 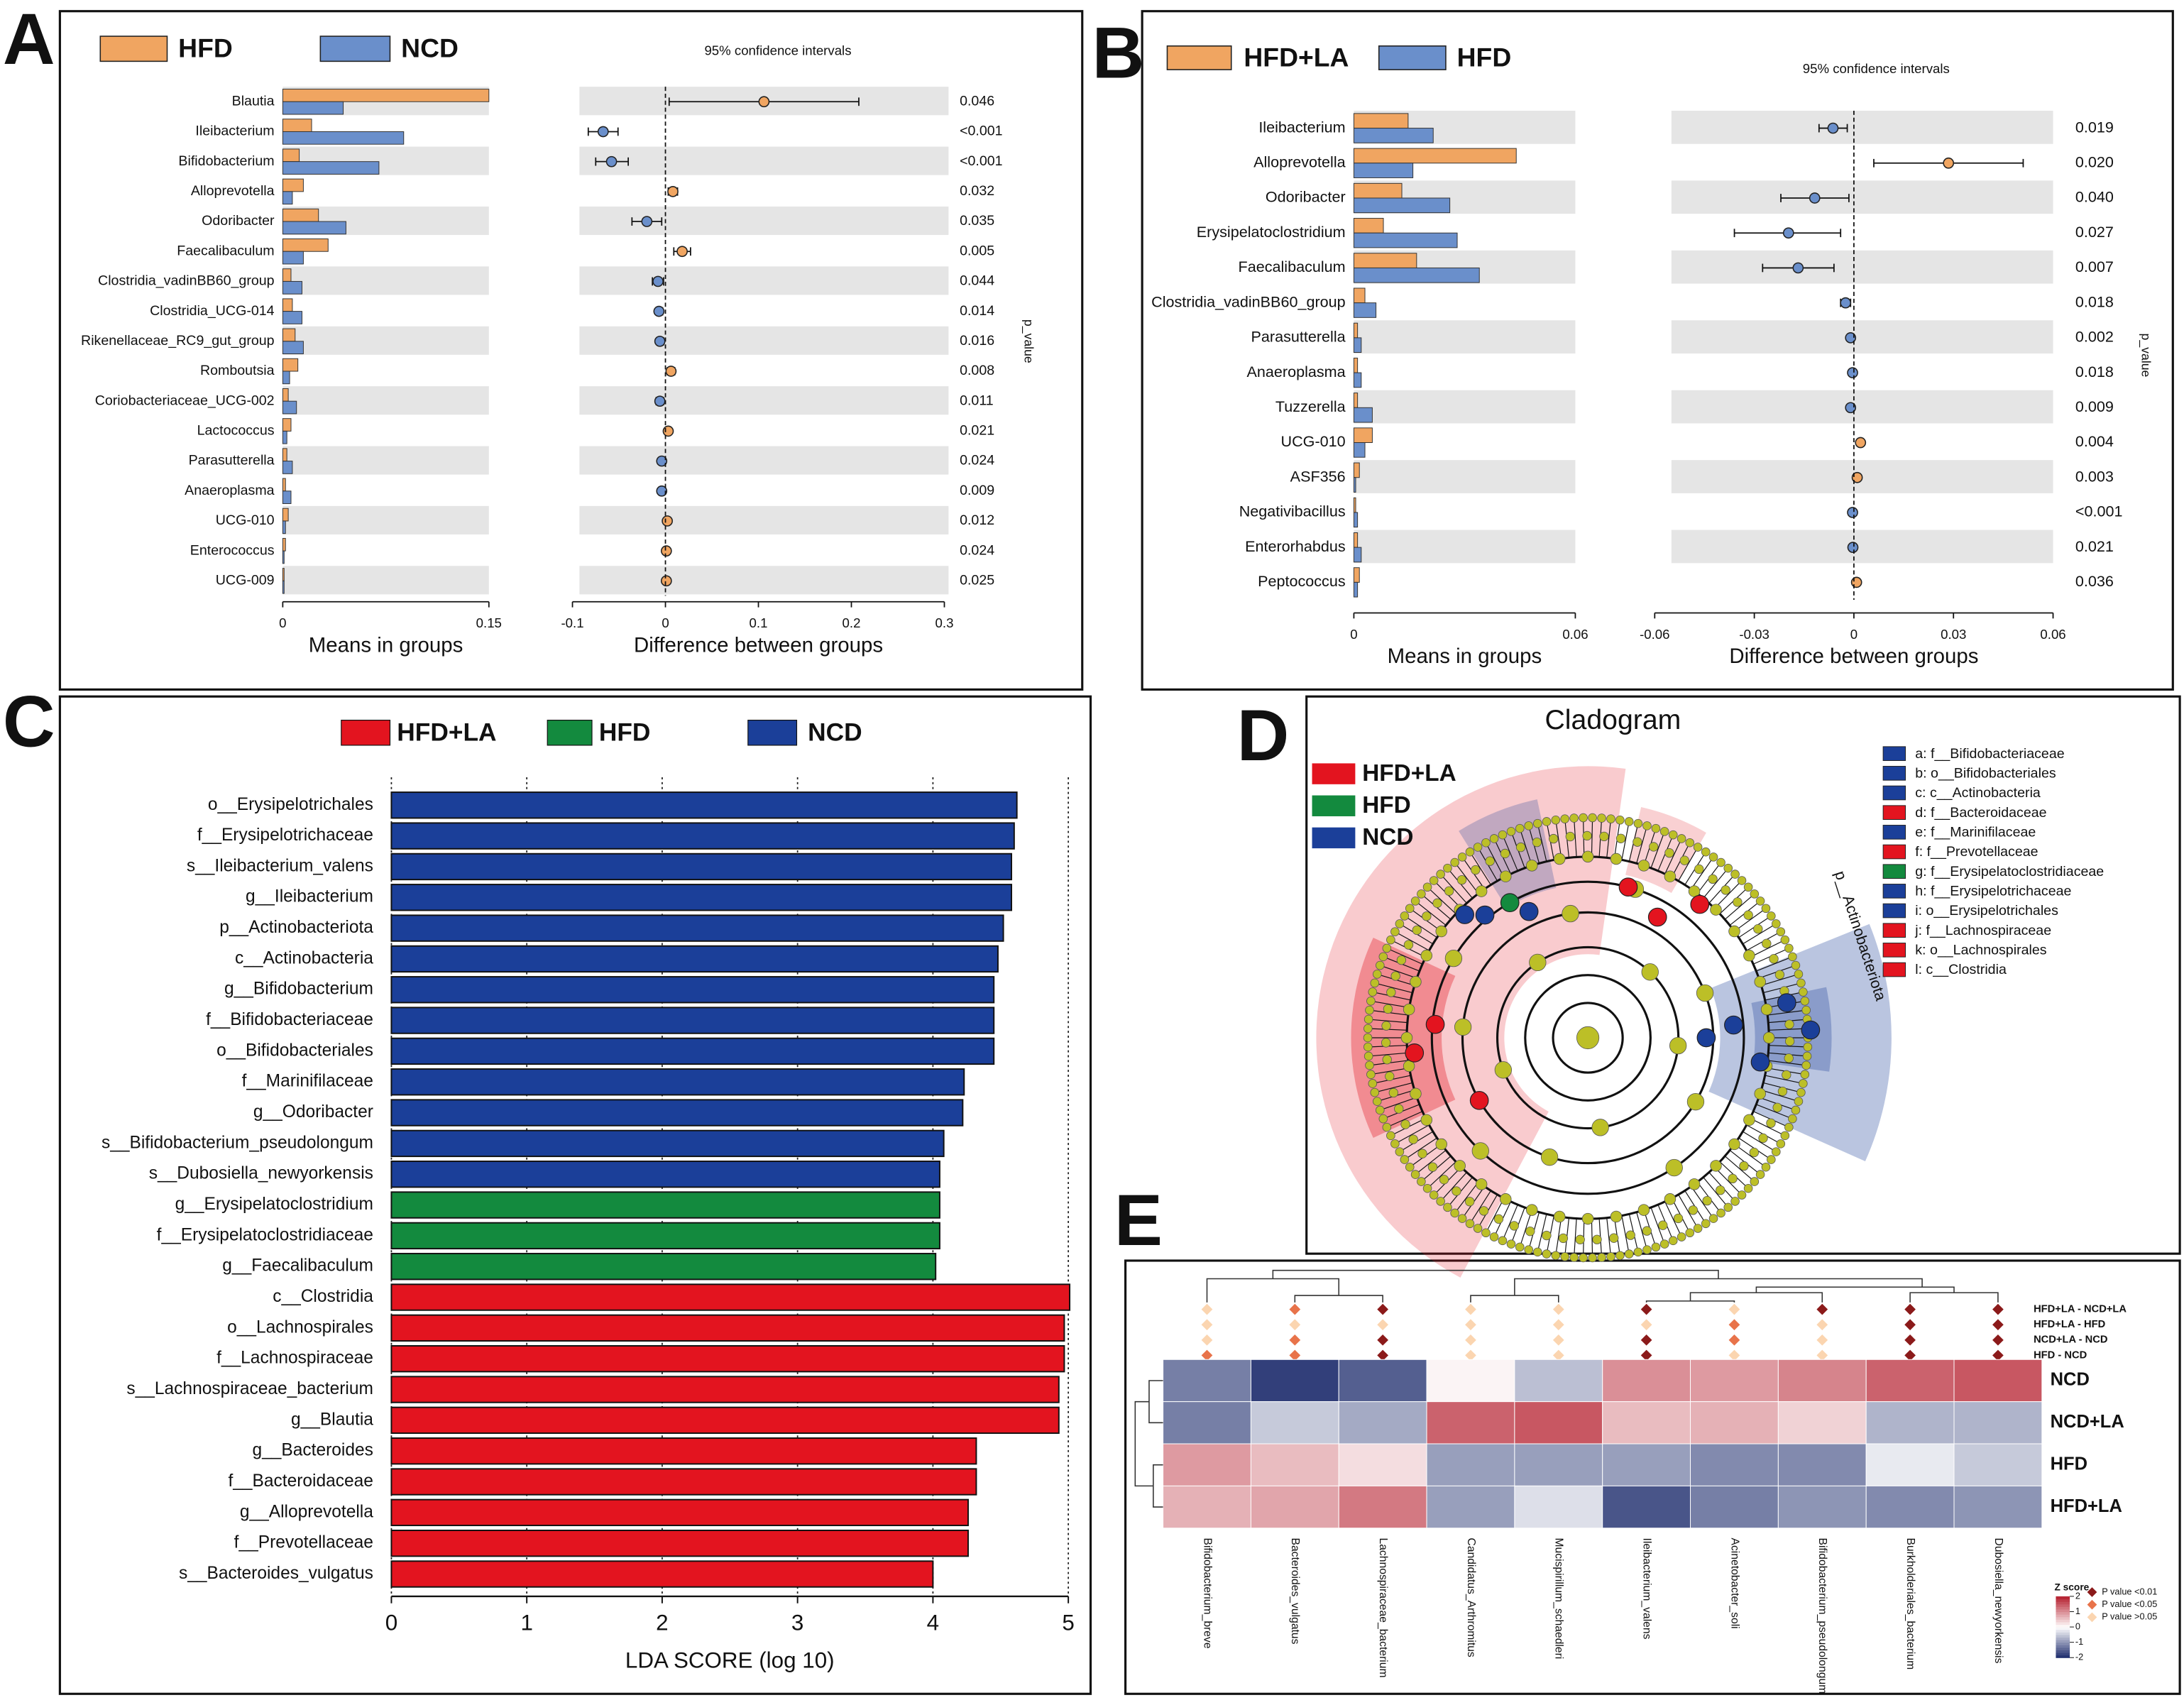 I want to click on category-label: c__Actinobacteria, so click(x=304, y=957).